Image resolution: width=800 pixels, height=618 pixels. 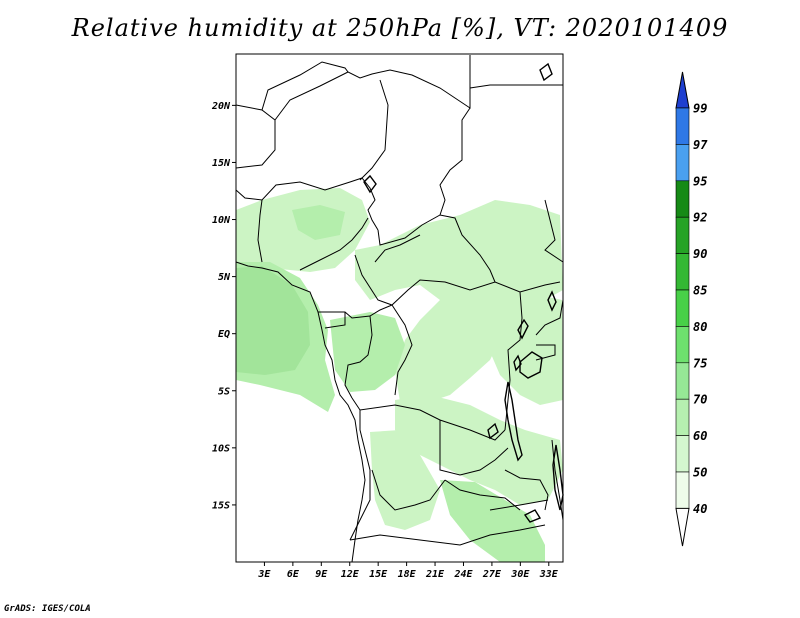 What do you see at coordinates (546, 72) in the screenshot?
I see `lake-nasser-outline` at bounding box center [546, 72].